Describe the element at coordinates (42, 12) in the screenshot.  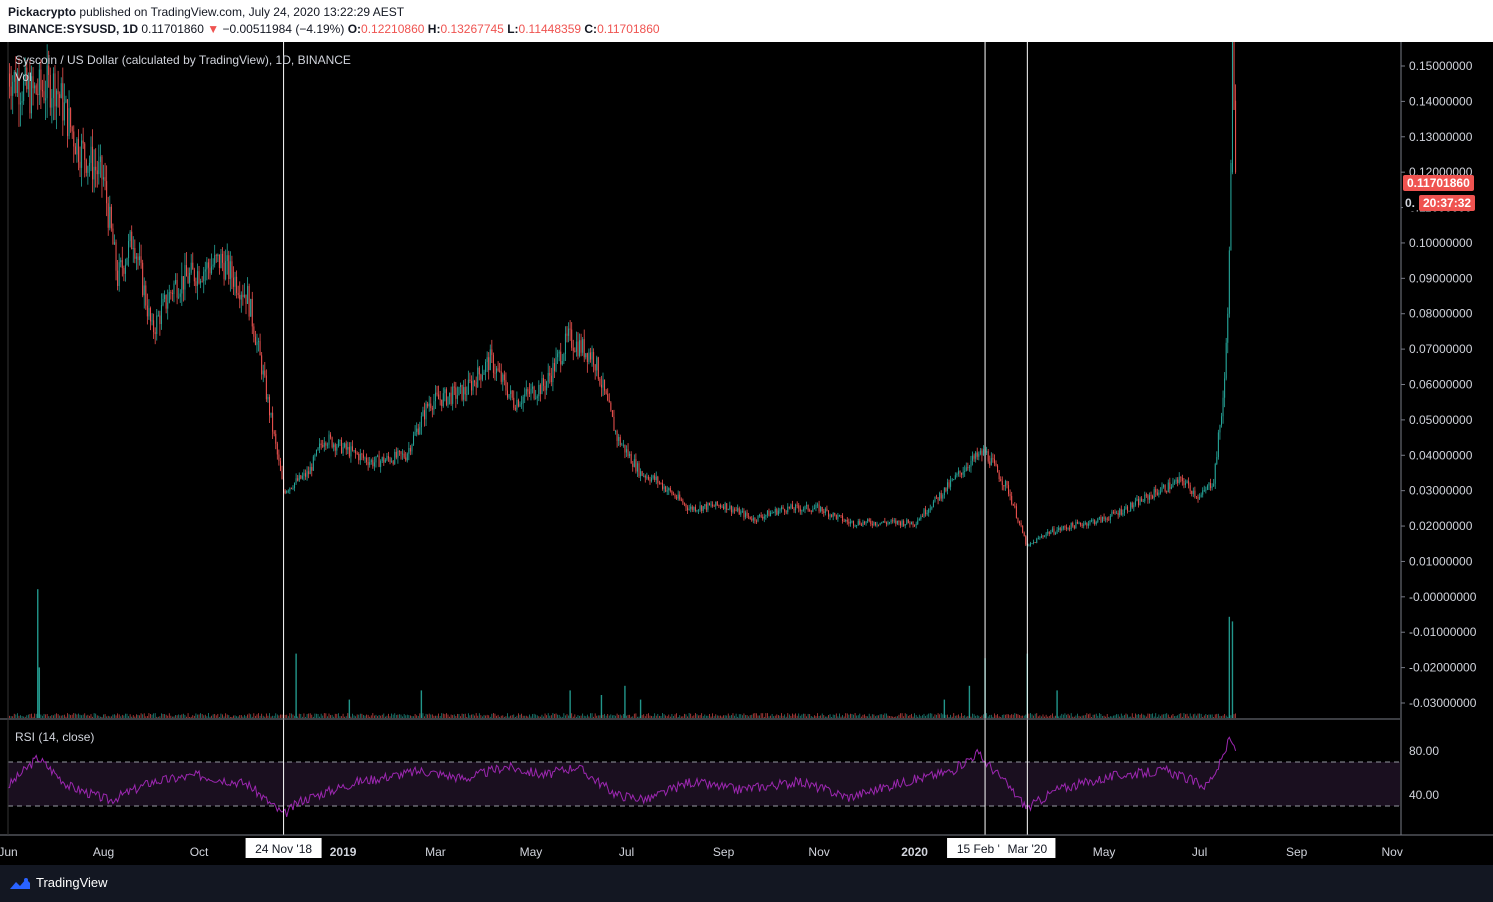
I see `author-name: Pickacrypto` at that location.